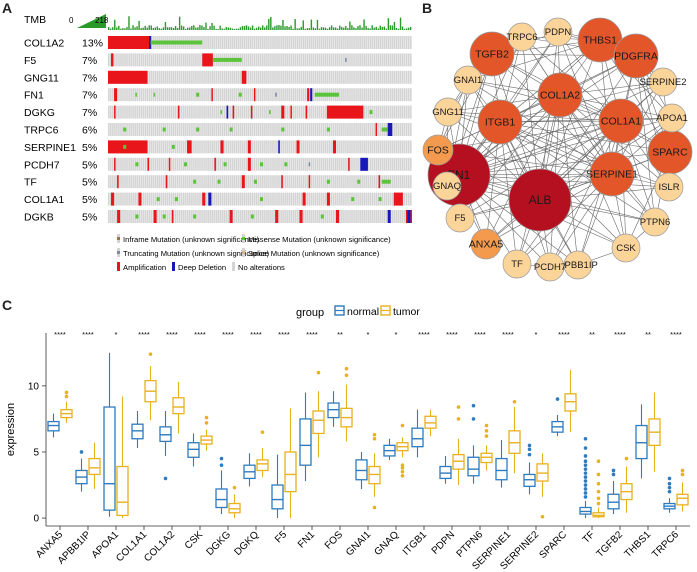 The image size is (697, 572). I want to click on gene-label: COL1A1, so click(44, 200).